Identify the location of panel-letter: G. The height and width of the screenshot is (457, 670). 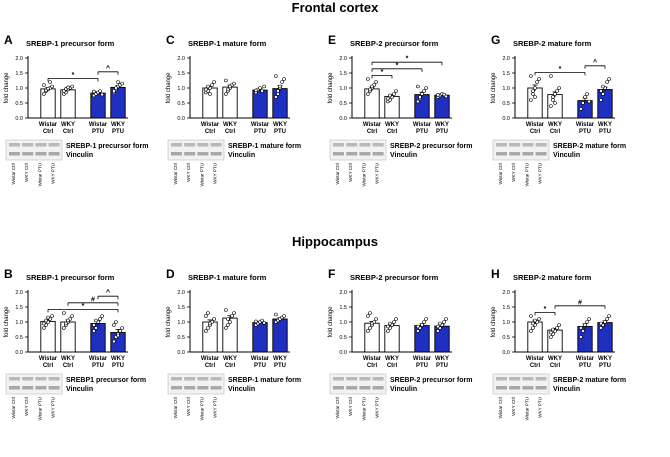
(495, 40).